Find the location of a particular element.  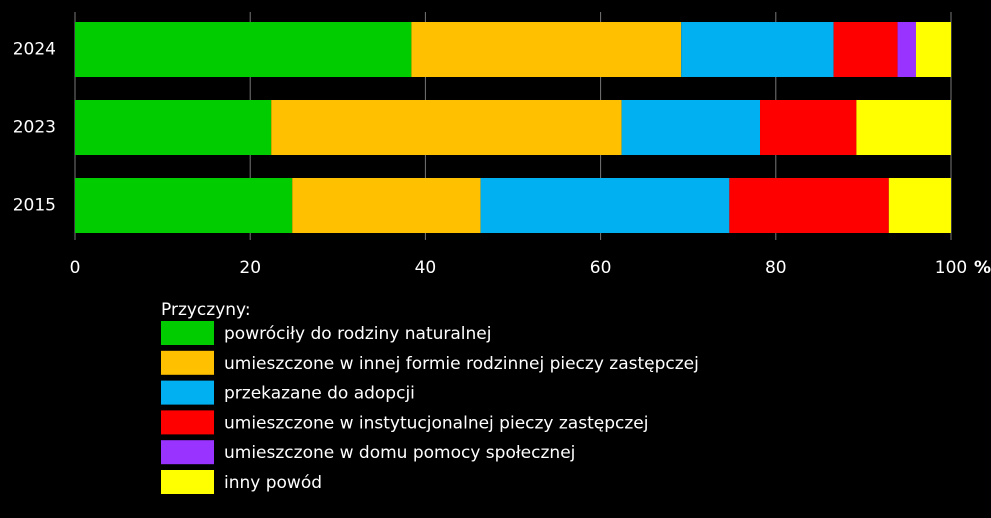

x-tick-label: 40 is located at coordinates (426, 268).